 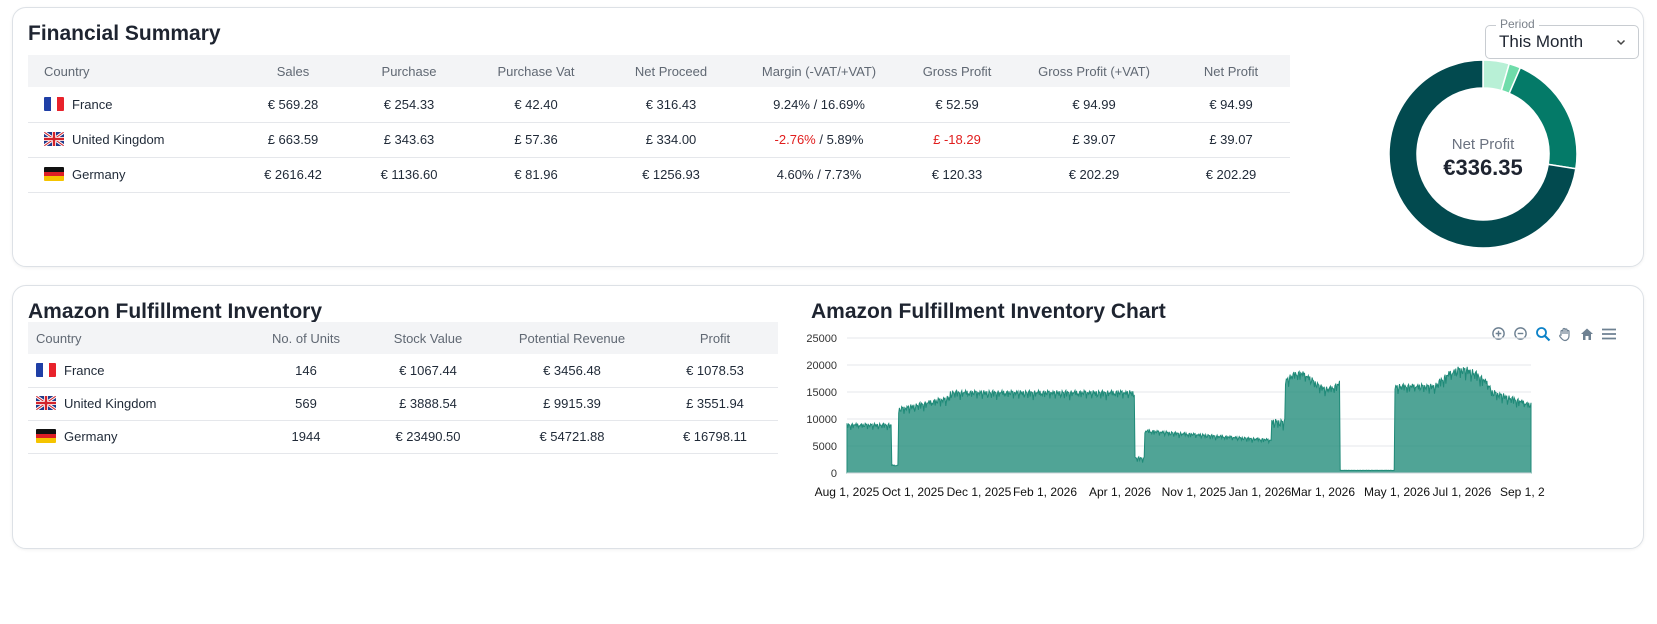 I want to click on gross-profit-vat-cell: € 202.29, so click(x=1094, y=175).